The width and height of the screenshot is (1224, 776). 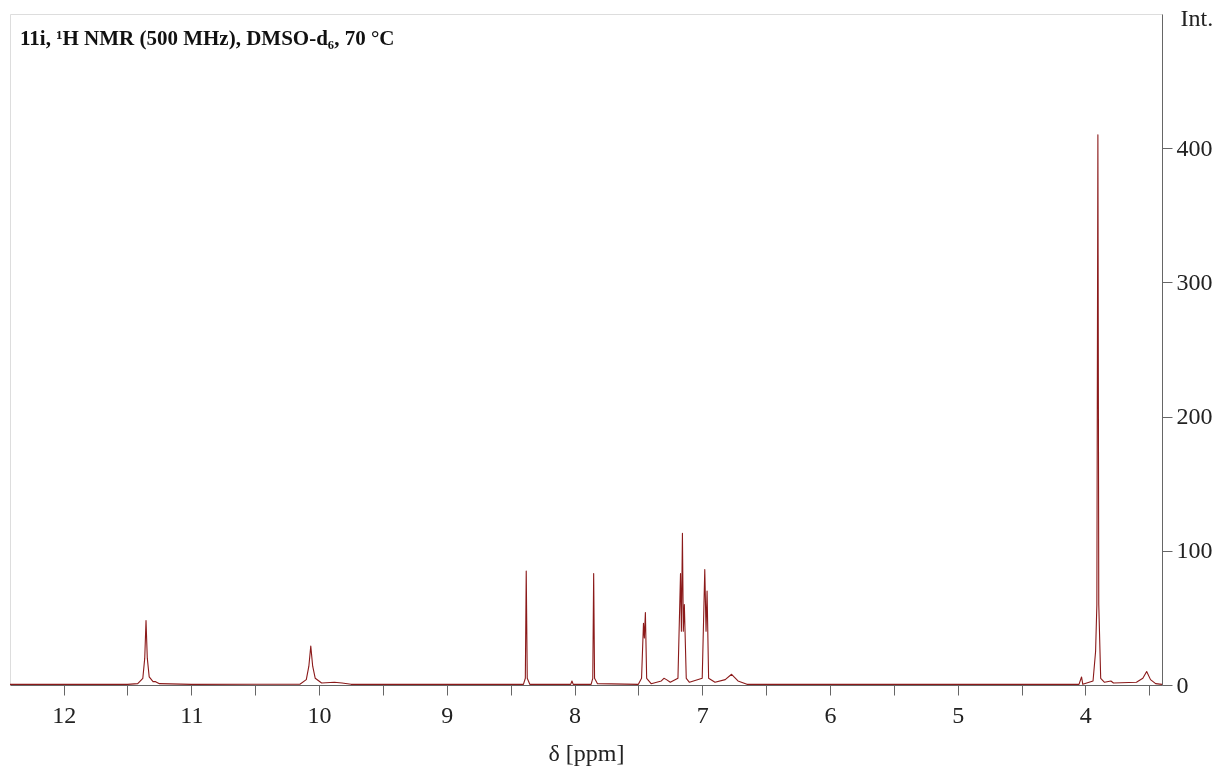 What do you see at coordinates (1194, 281) in the screenshot?
I see `y-tick-label: 300` at bounding box center [1194, 281].